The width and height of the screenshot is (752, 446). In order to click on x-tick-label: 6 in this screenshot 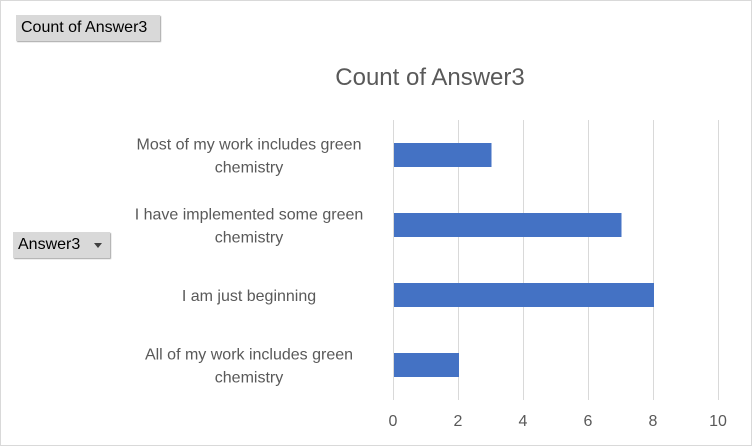, I will do `click(588, 421)`.